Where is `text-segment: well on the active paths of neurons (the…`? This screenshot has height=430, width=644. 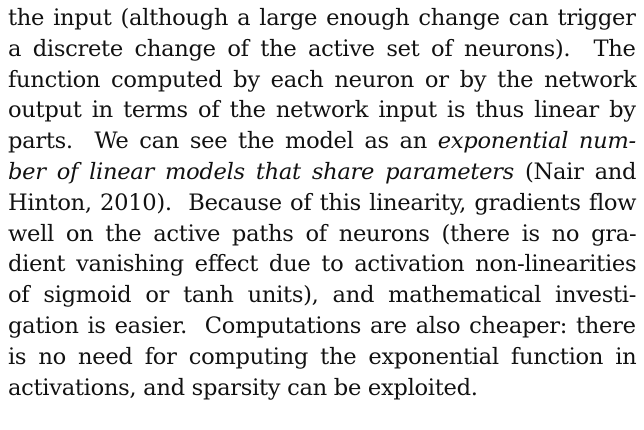
text-segment: well on the active paths of neurons (the… is located at coordinates (322, 233).